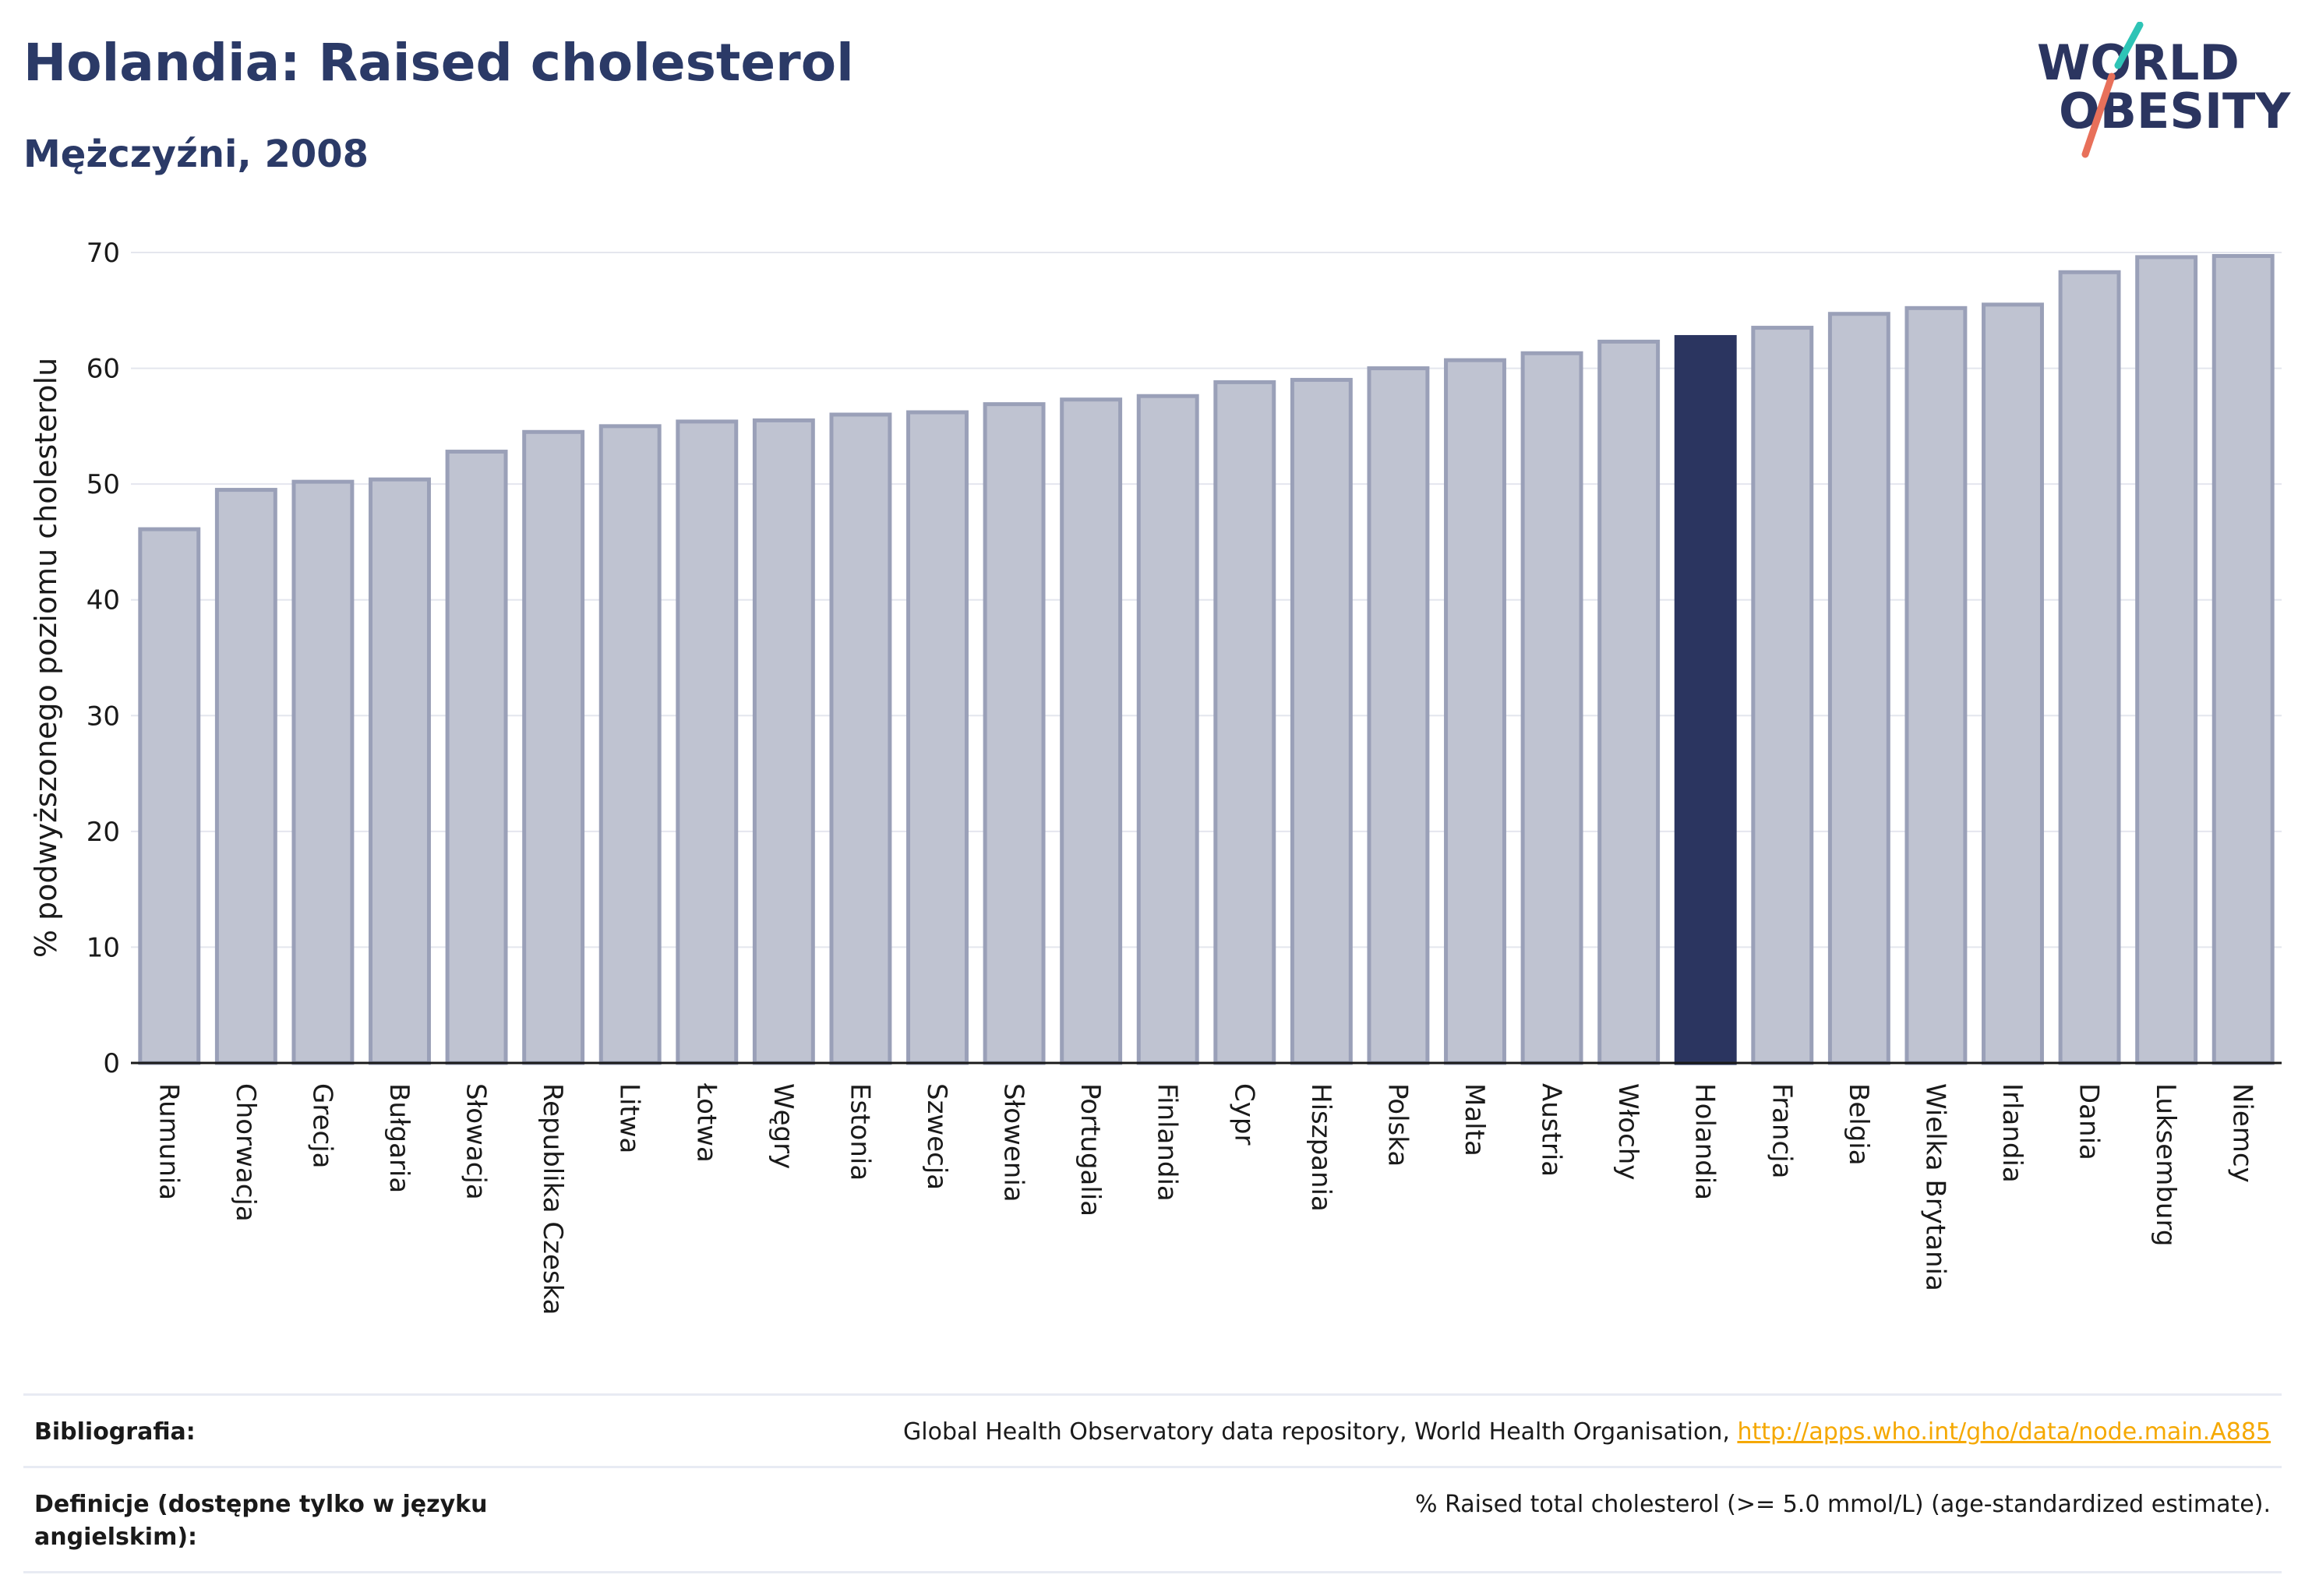 This screenshot has width=2305, height=1596. What do you see at coordinates (103, 253) in the screenshot?
I see `y-tick-label: 70` at bounding box center [103, 253].